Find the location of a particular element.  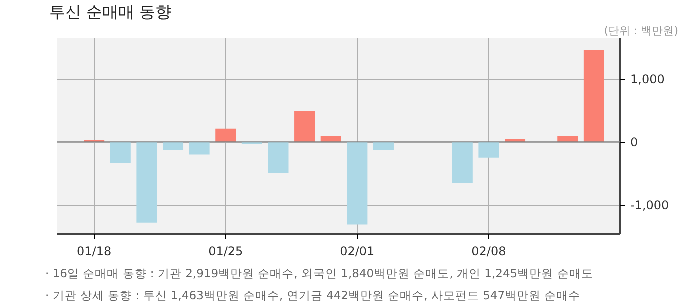

text: · 기관 상세 동향 : 투신 1,463백만원 순매수, 연기금 442백만원 순매수, 사모펀드 547백만원 순매수 is located at coordinates (313, 295).